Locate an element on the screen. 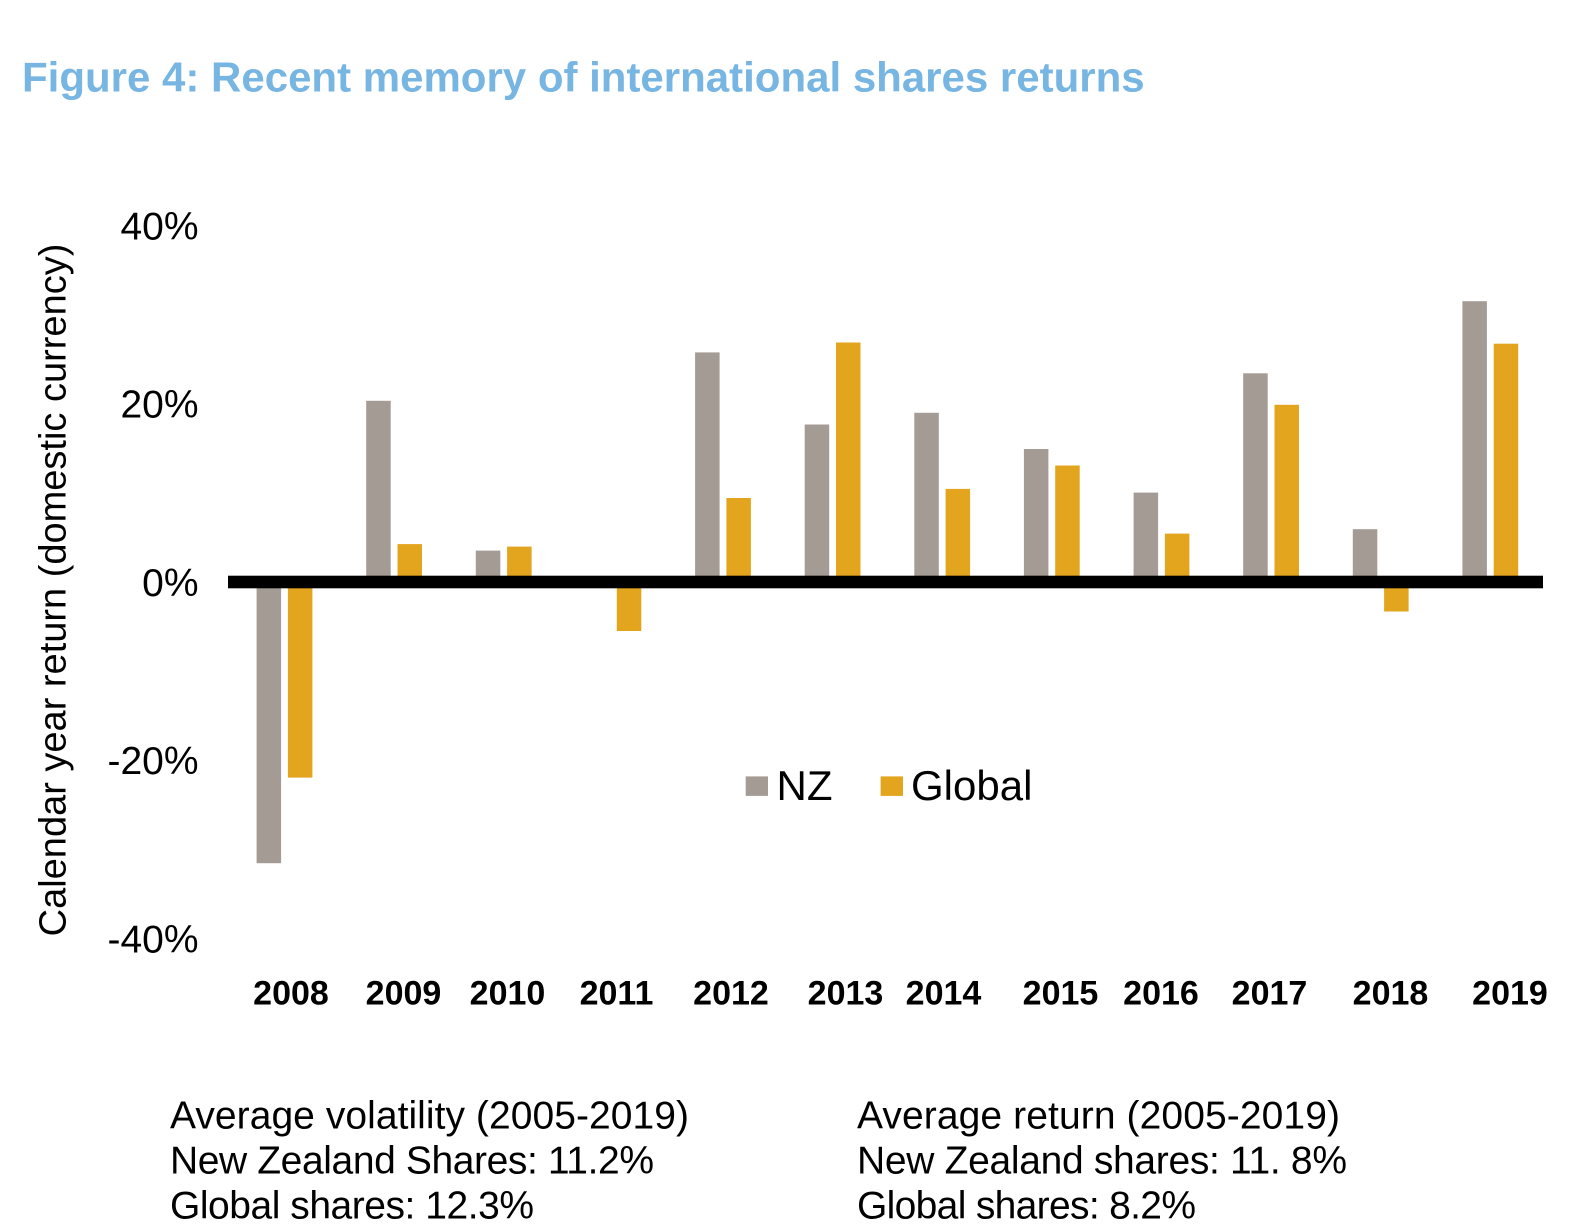 This screenshot has height=1230, width=1583. svg-text: 20% is located at coordinates (159, 405).